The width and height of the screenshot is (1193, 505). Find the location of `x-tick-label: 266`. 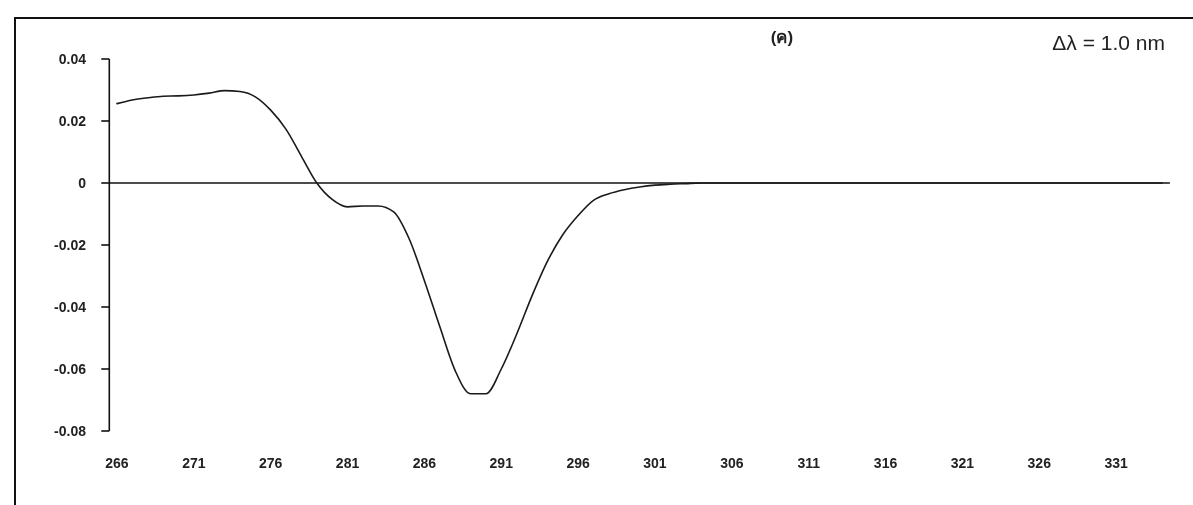

x-tick-label: 266 is located at coordinates (117, 462).